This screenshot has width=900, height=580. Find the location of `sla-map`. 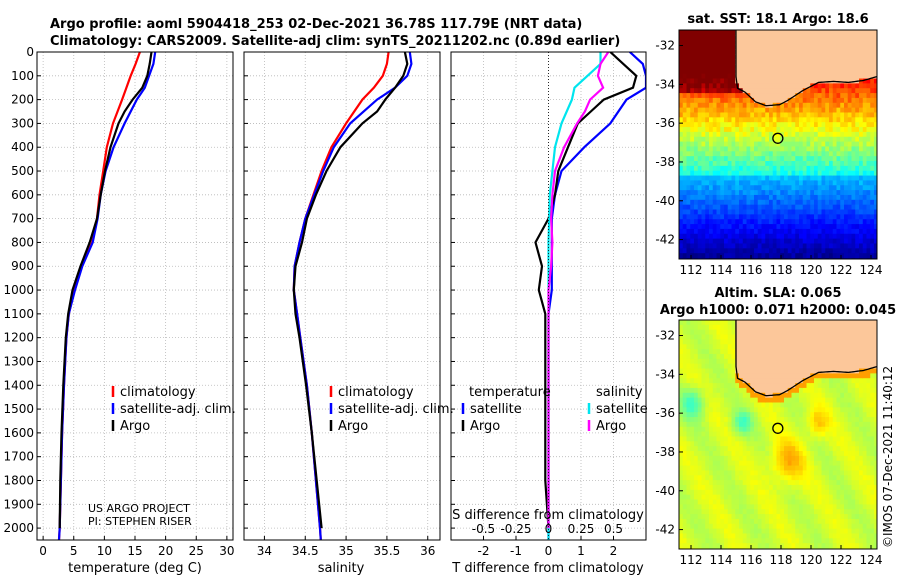

sla-map is located at coordinates (778, 434).